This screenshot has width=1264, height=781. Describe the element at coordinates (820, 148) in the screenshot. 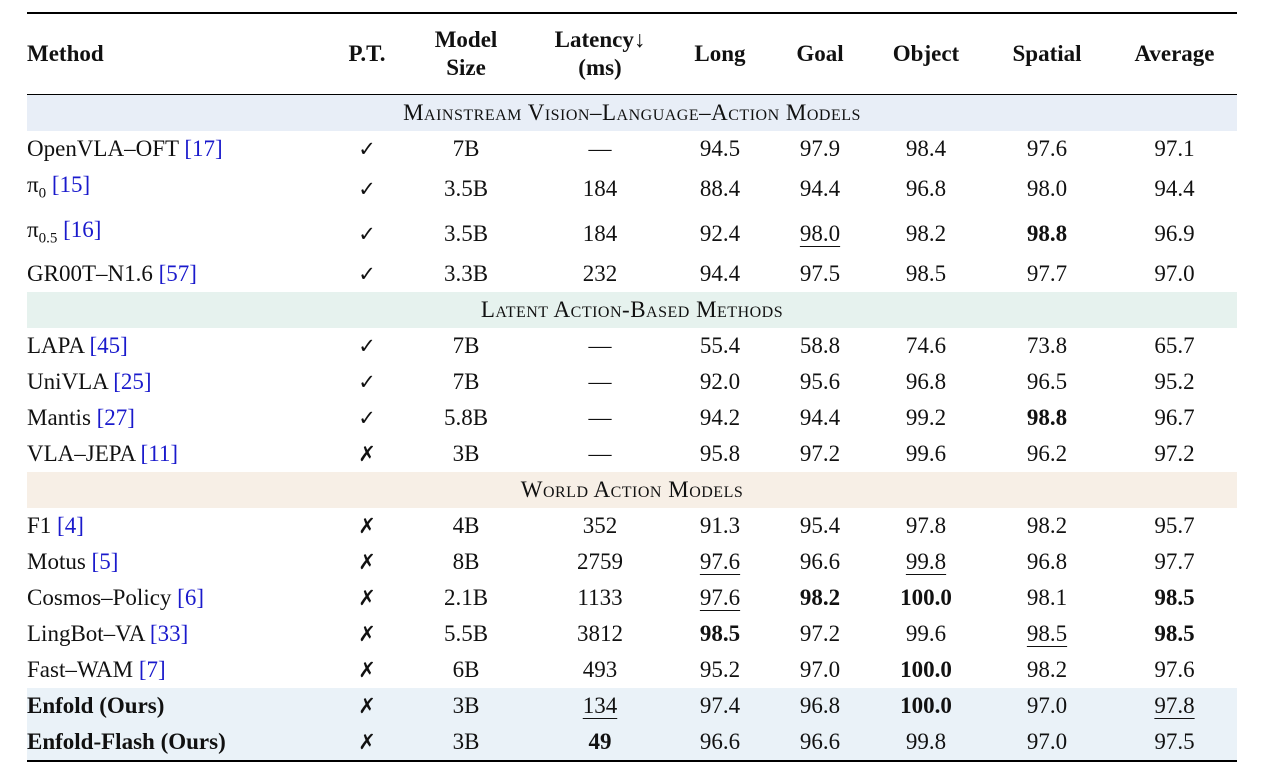

I see `cell-value: 97.9` at that location.